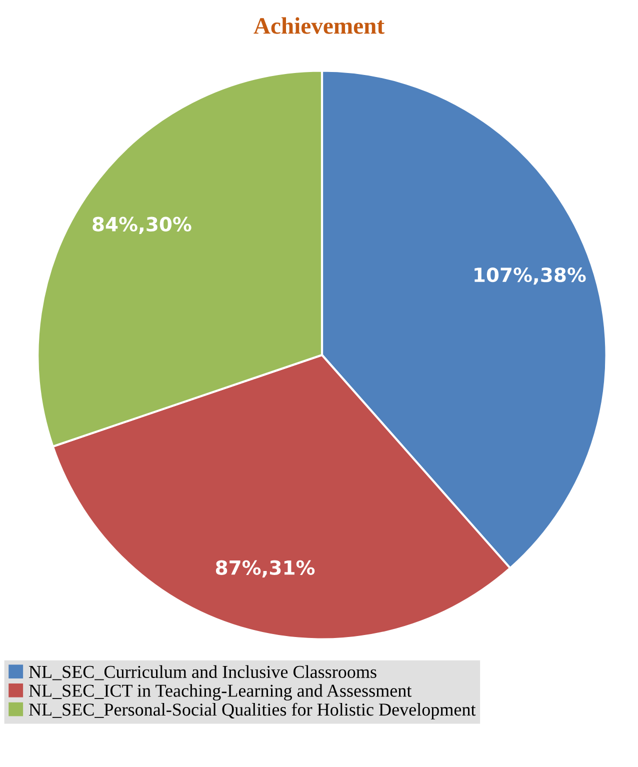  Describe the element at coordinates (220, 692) in the screenshot. I see `legend-label: NL_SEC_ICT in Teaching-Learning and Assessment` at that location.